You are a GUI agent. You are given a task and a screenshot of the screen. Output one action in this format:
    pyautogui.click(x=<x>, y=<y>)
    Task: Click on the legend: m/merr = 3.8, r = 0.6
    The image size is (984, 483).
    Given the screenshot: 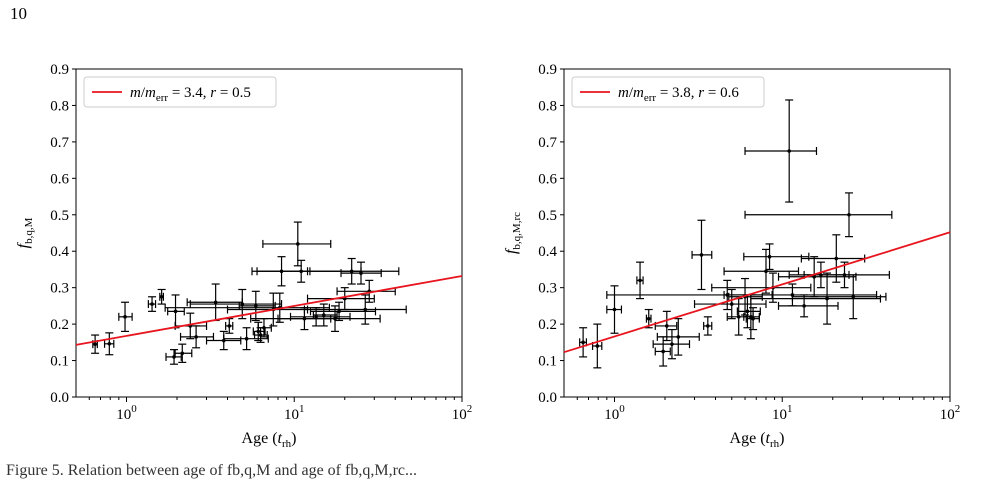 What is the action you would take?
    pyautogui.click(x=668, y=92)
    